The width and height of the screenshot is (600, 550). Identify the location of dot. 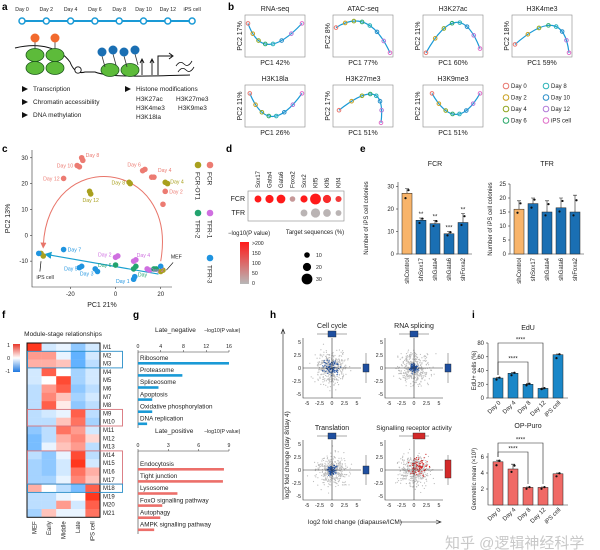
(327, 199).